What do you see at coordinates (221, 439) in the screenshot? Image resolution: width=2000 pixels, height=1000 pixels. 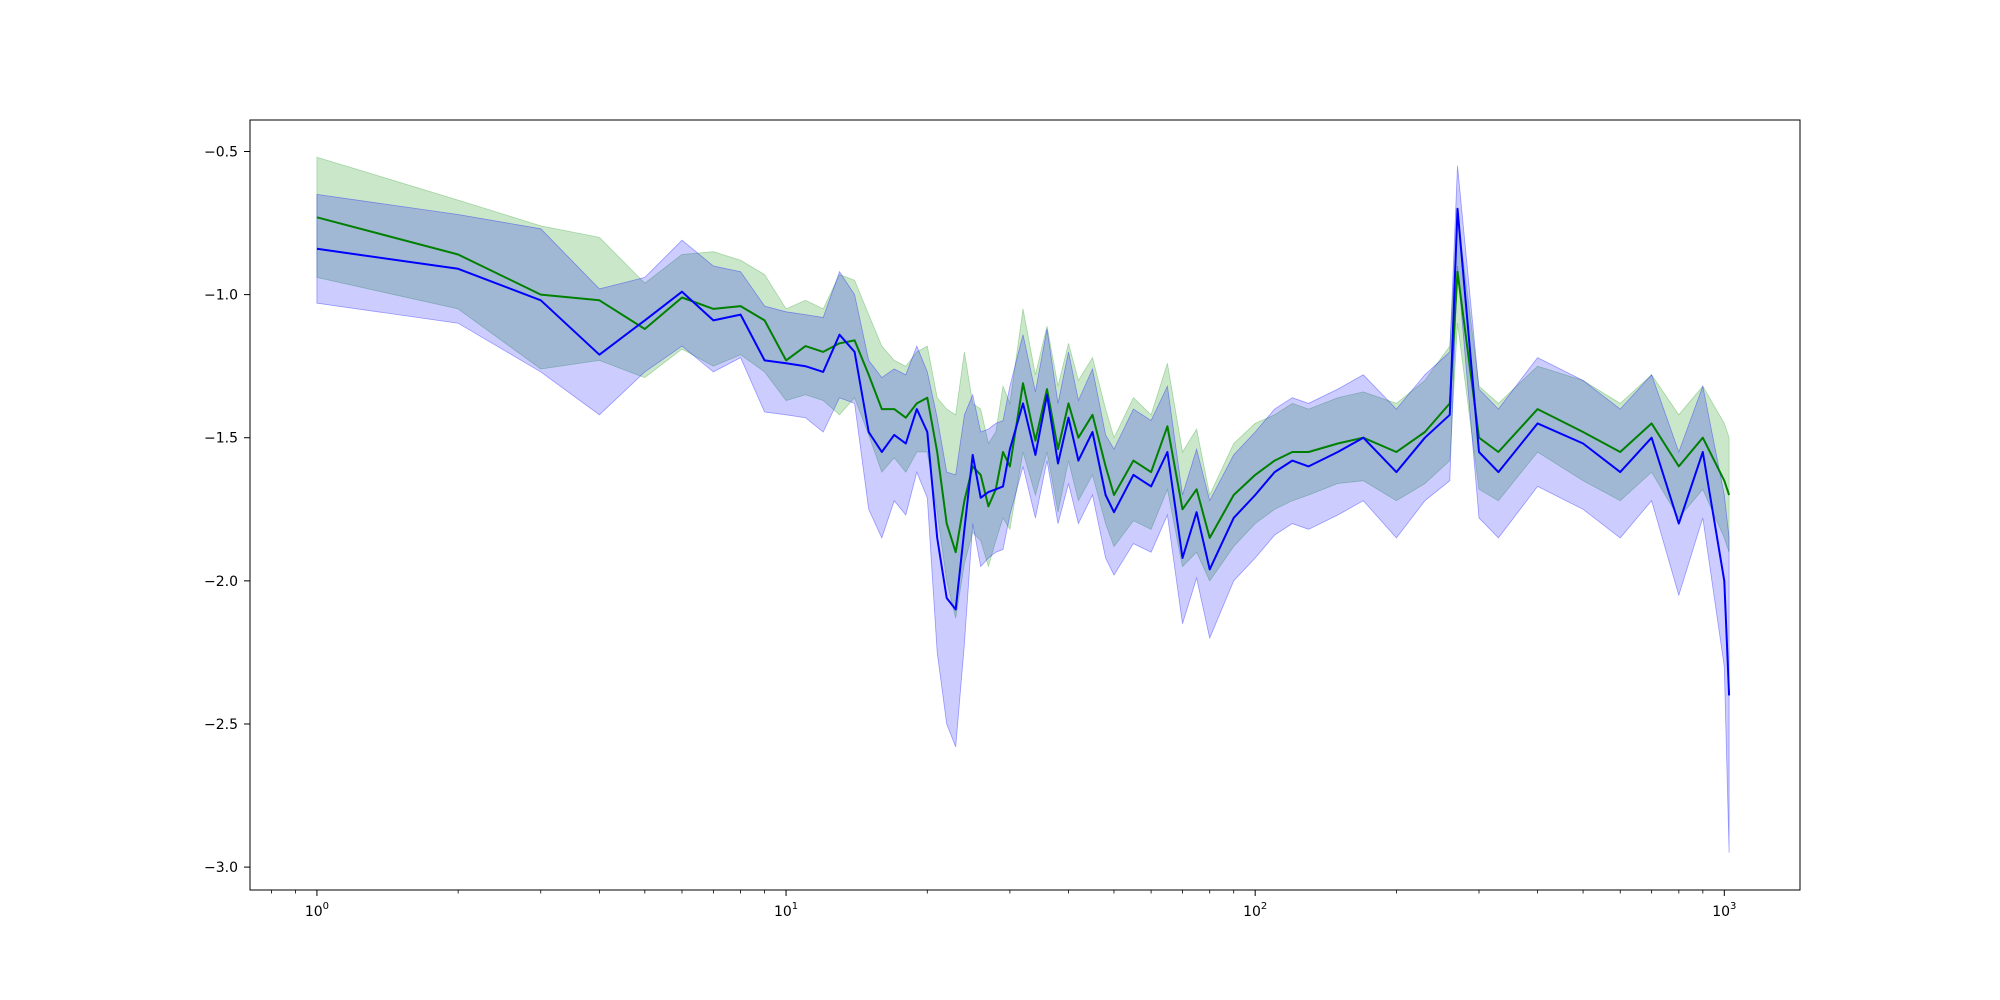 I see `y-tick-label: −1.5` at bounding box center [221, 439].